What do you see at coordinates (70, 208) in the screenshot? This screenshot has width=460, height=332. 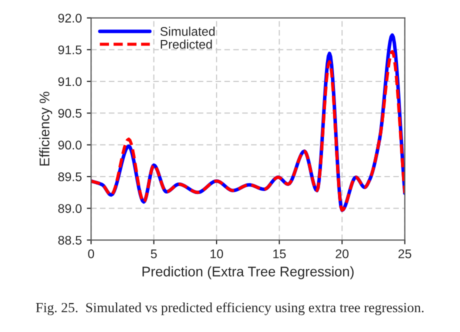 I see `y-tick-label: 89.0` at bounding box center [70, 208].